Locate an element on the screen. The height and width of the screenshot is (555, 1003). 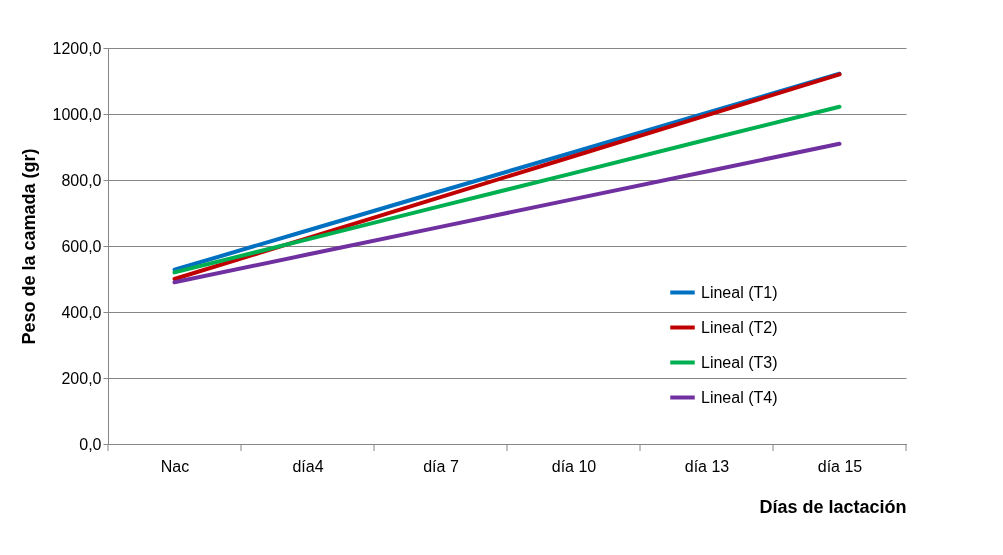
y-tick-label: 600,0 is located at coordinates (81, 246).